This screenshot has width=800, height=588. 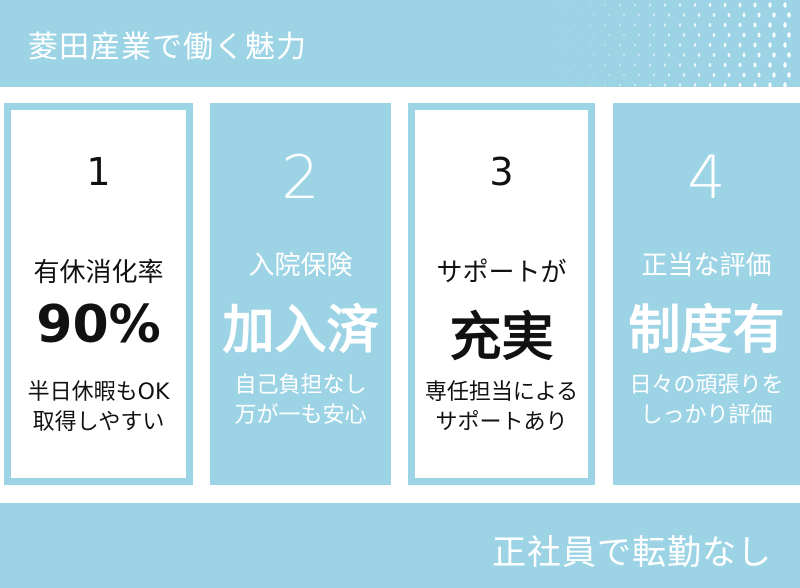 What do you see at coordinates (167, 47) in the screenshot?
I see `page-title: 菱田産業で働く魅力` at bounding box center [167, 47].